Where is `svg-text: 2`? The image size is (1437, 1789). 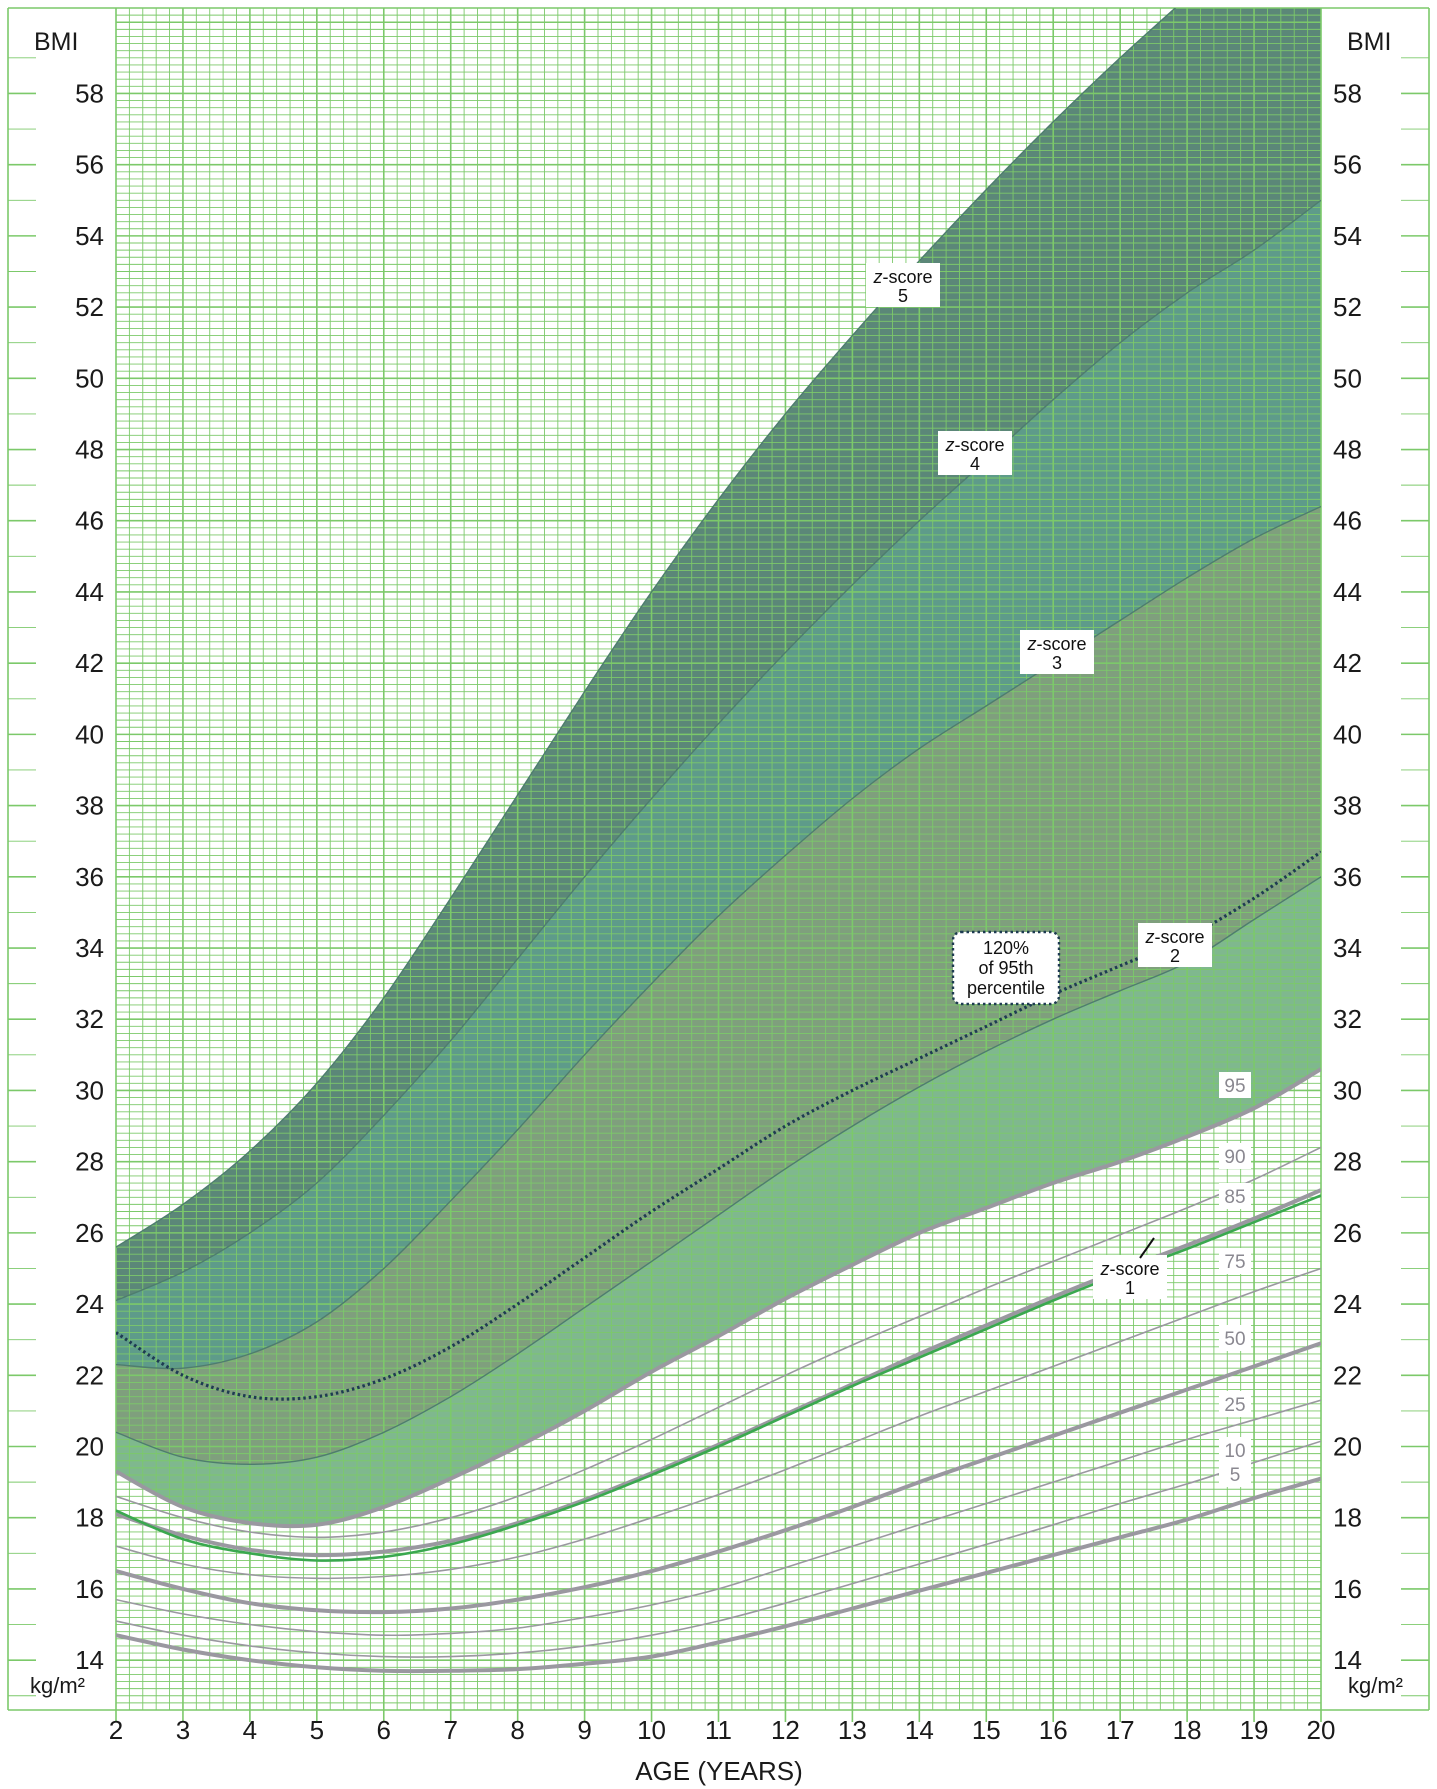 svg-text: 2 is located at coordinates (1175, 956).